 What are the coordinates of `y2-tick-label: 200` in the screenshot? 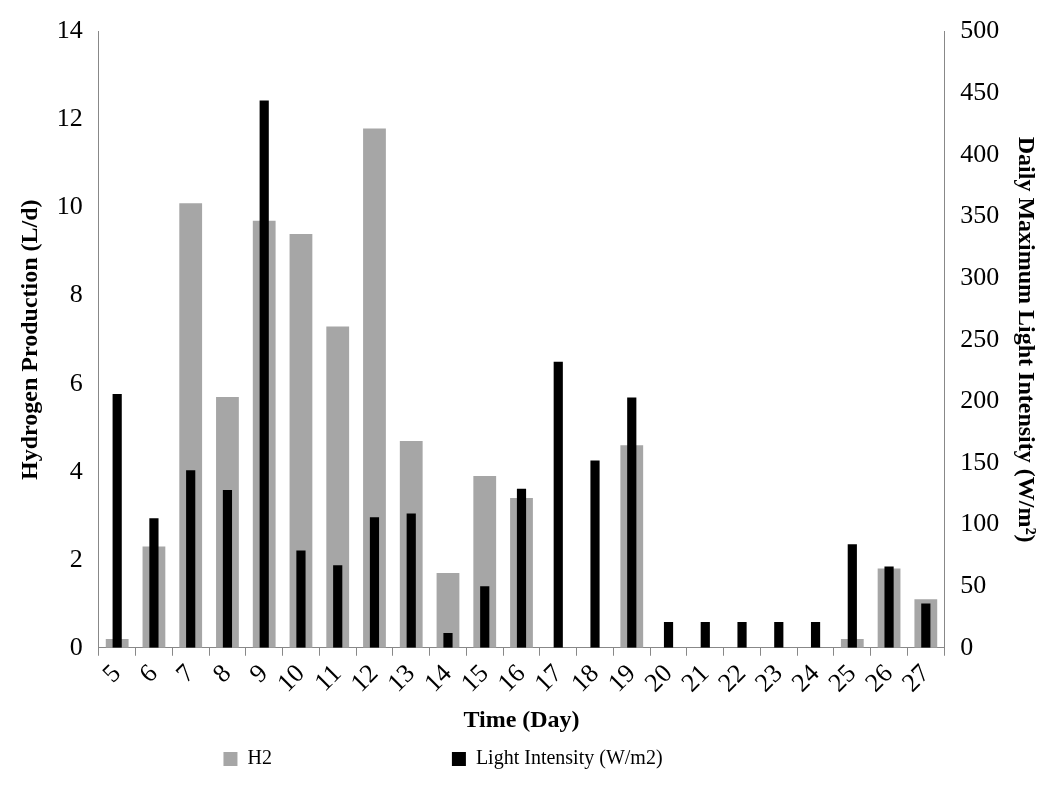 It's located at (980, 400).